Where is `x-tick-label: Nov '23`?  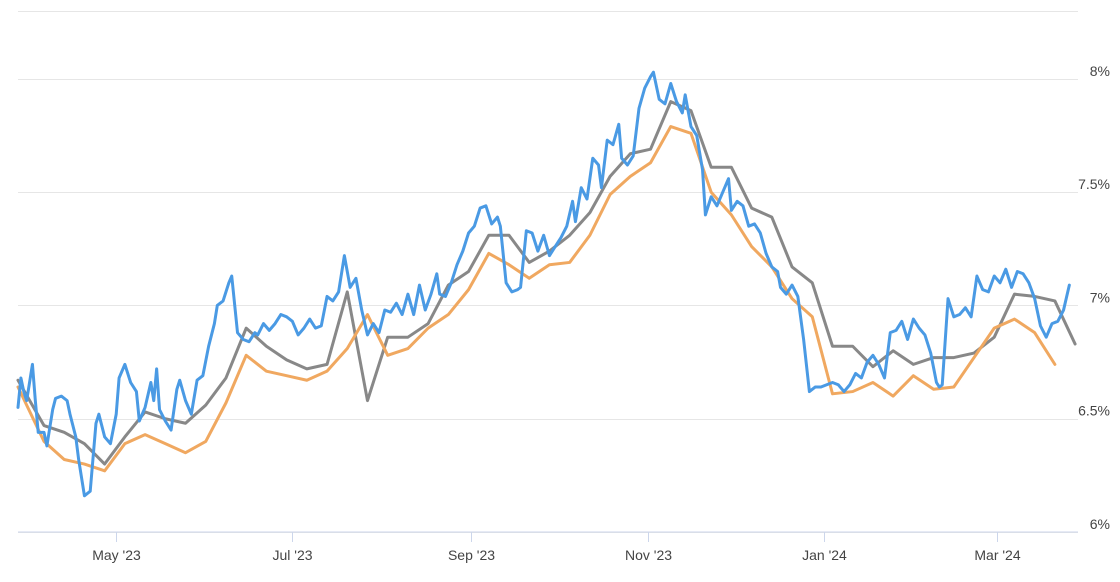 x-tick-label: Nov '23 is located at coordinates (648, 555).